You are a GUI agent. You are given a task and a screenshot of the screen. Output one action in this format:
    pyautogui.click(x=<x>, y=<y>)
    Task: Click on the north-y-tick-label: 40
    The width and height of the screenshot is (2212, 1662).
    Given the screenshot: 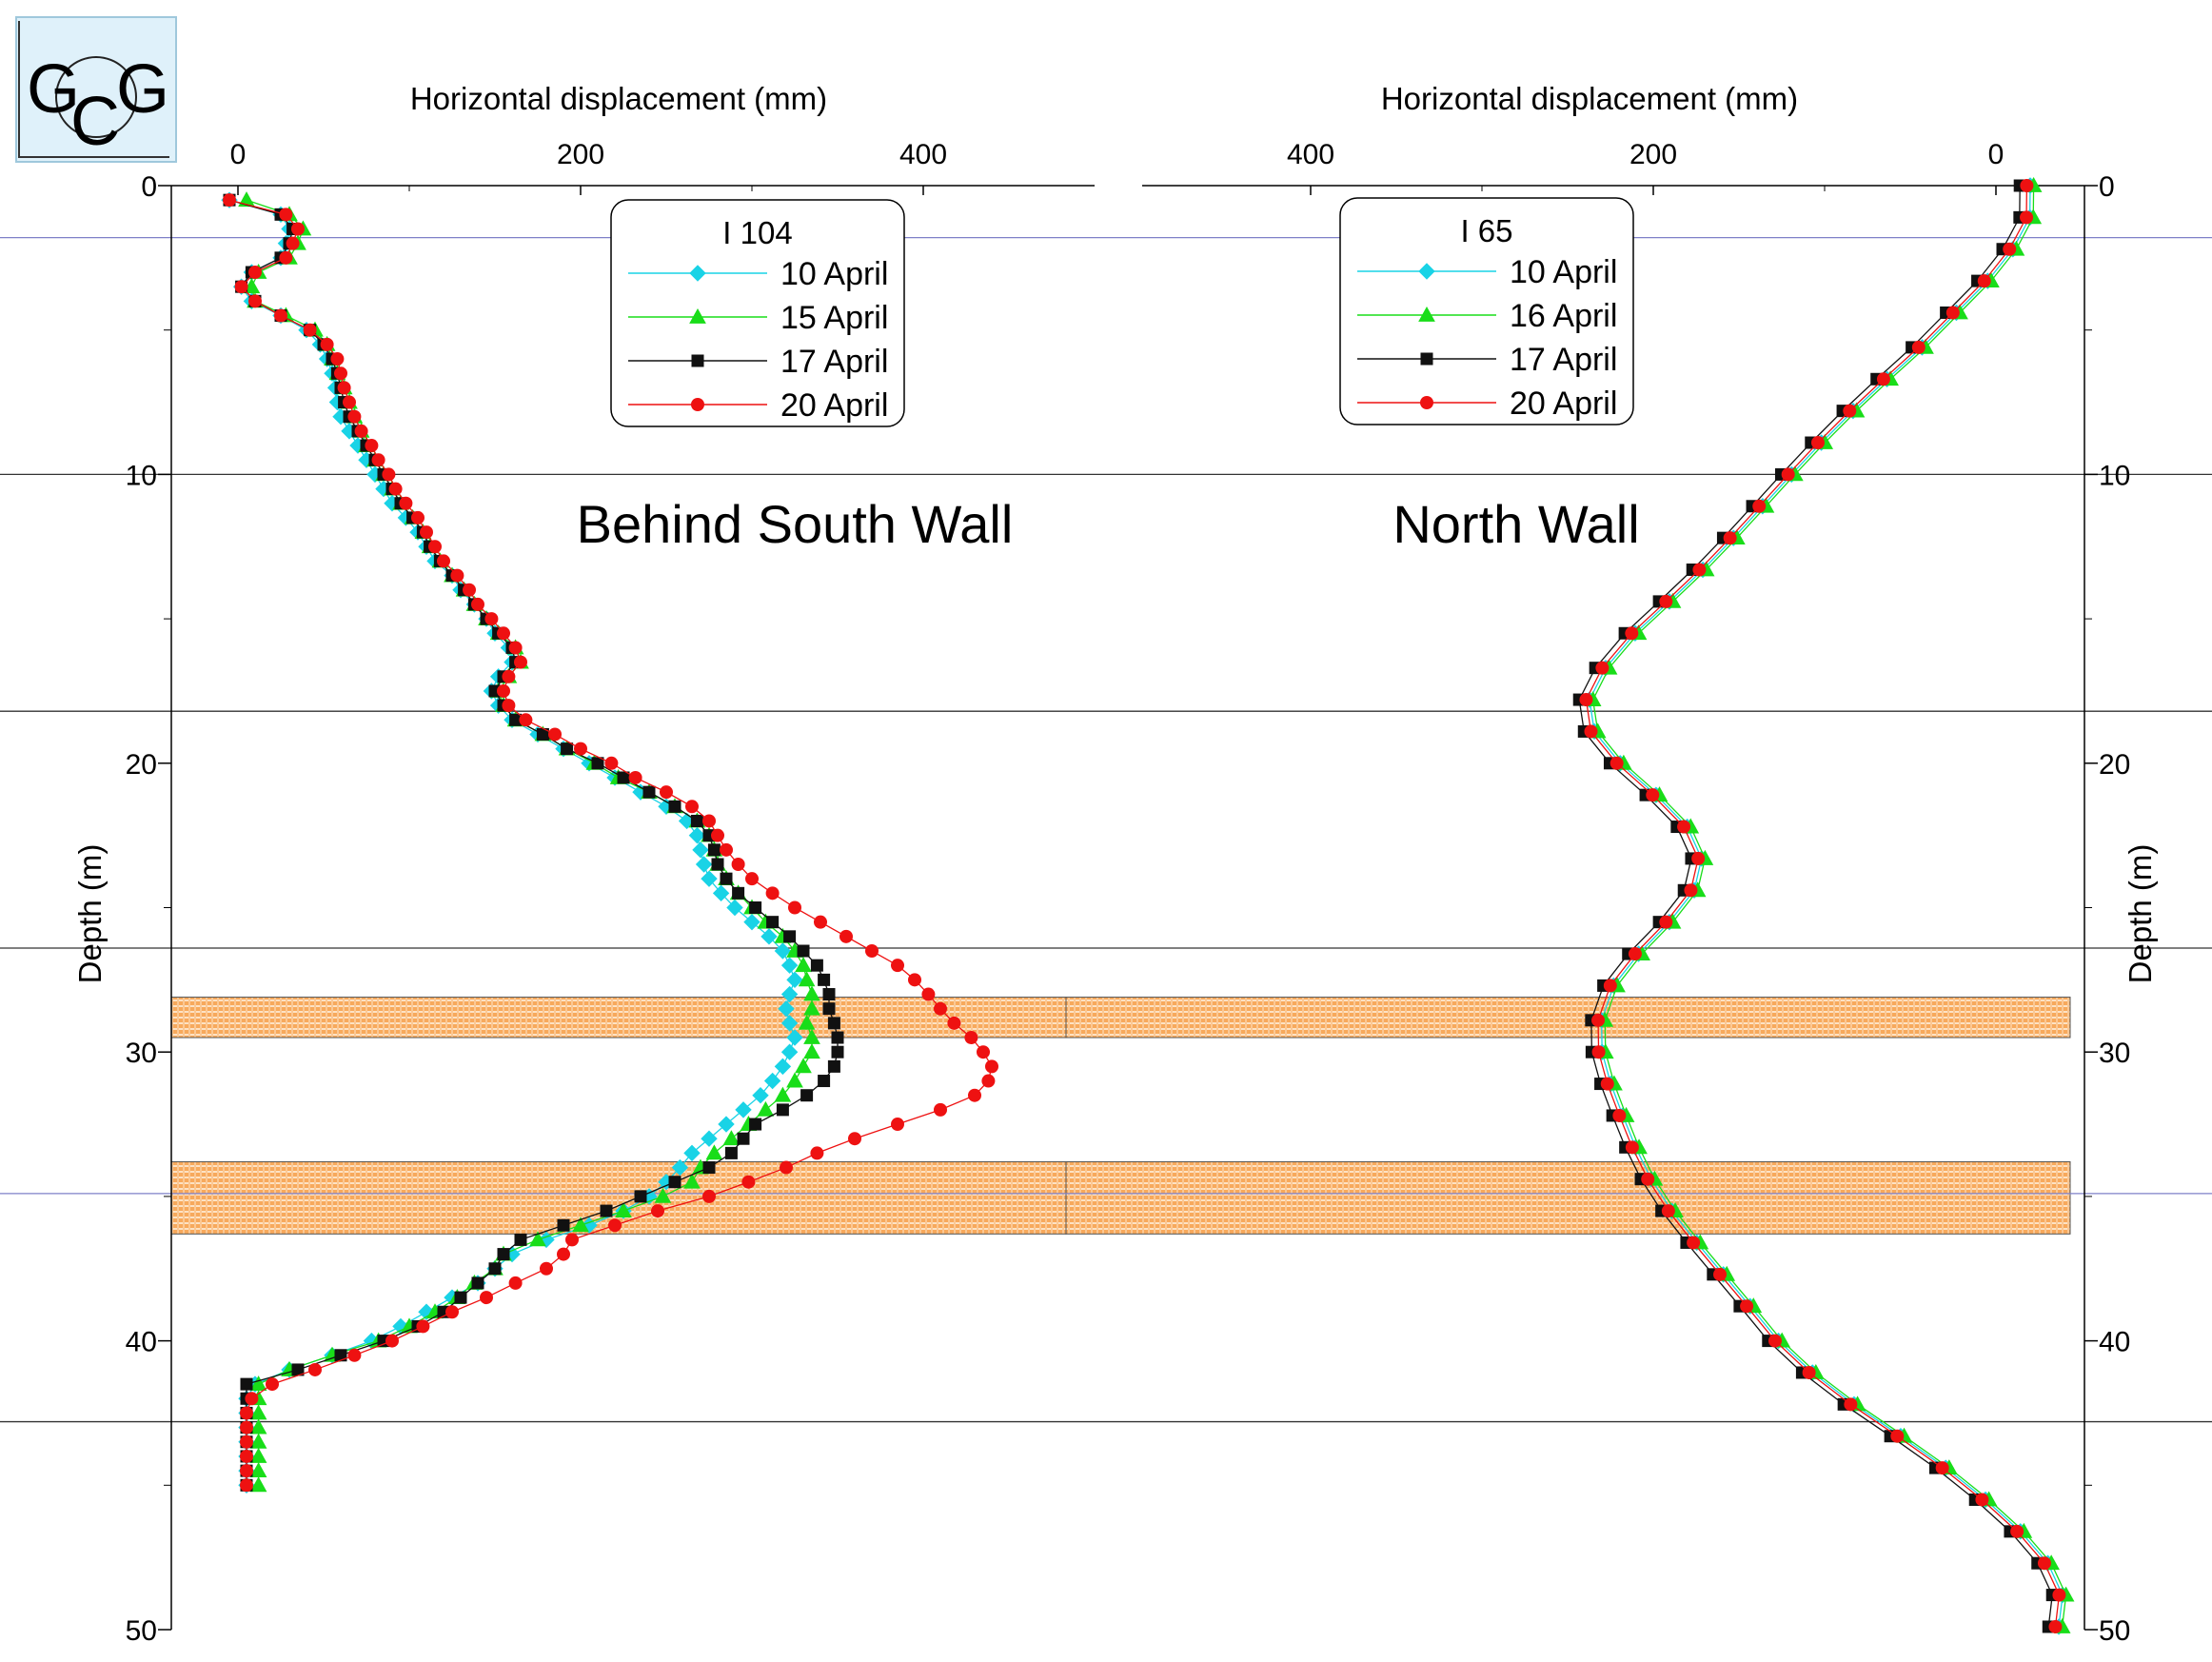 What is the action you would take?
    pyautogui.click(x=2114, y=1342)
    